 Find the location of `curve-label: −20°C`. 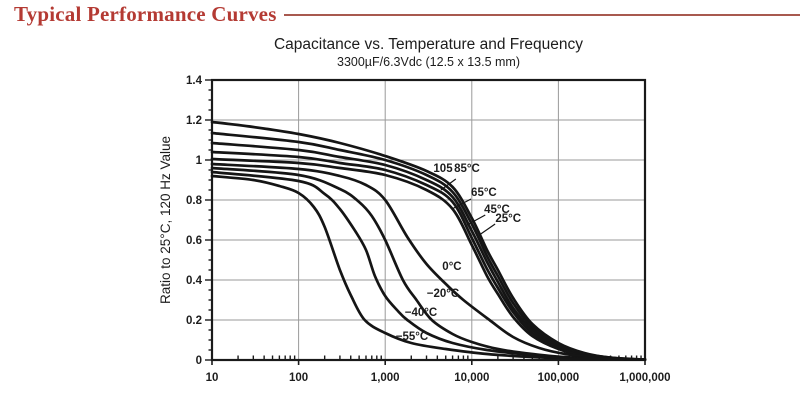

curve-label: −20°C is located at coordinates (443, 294).